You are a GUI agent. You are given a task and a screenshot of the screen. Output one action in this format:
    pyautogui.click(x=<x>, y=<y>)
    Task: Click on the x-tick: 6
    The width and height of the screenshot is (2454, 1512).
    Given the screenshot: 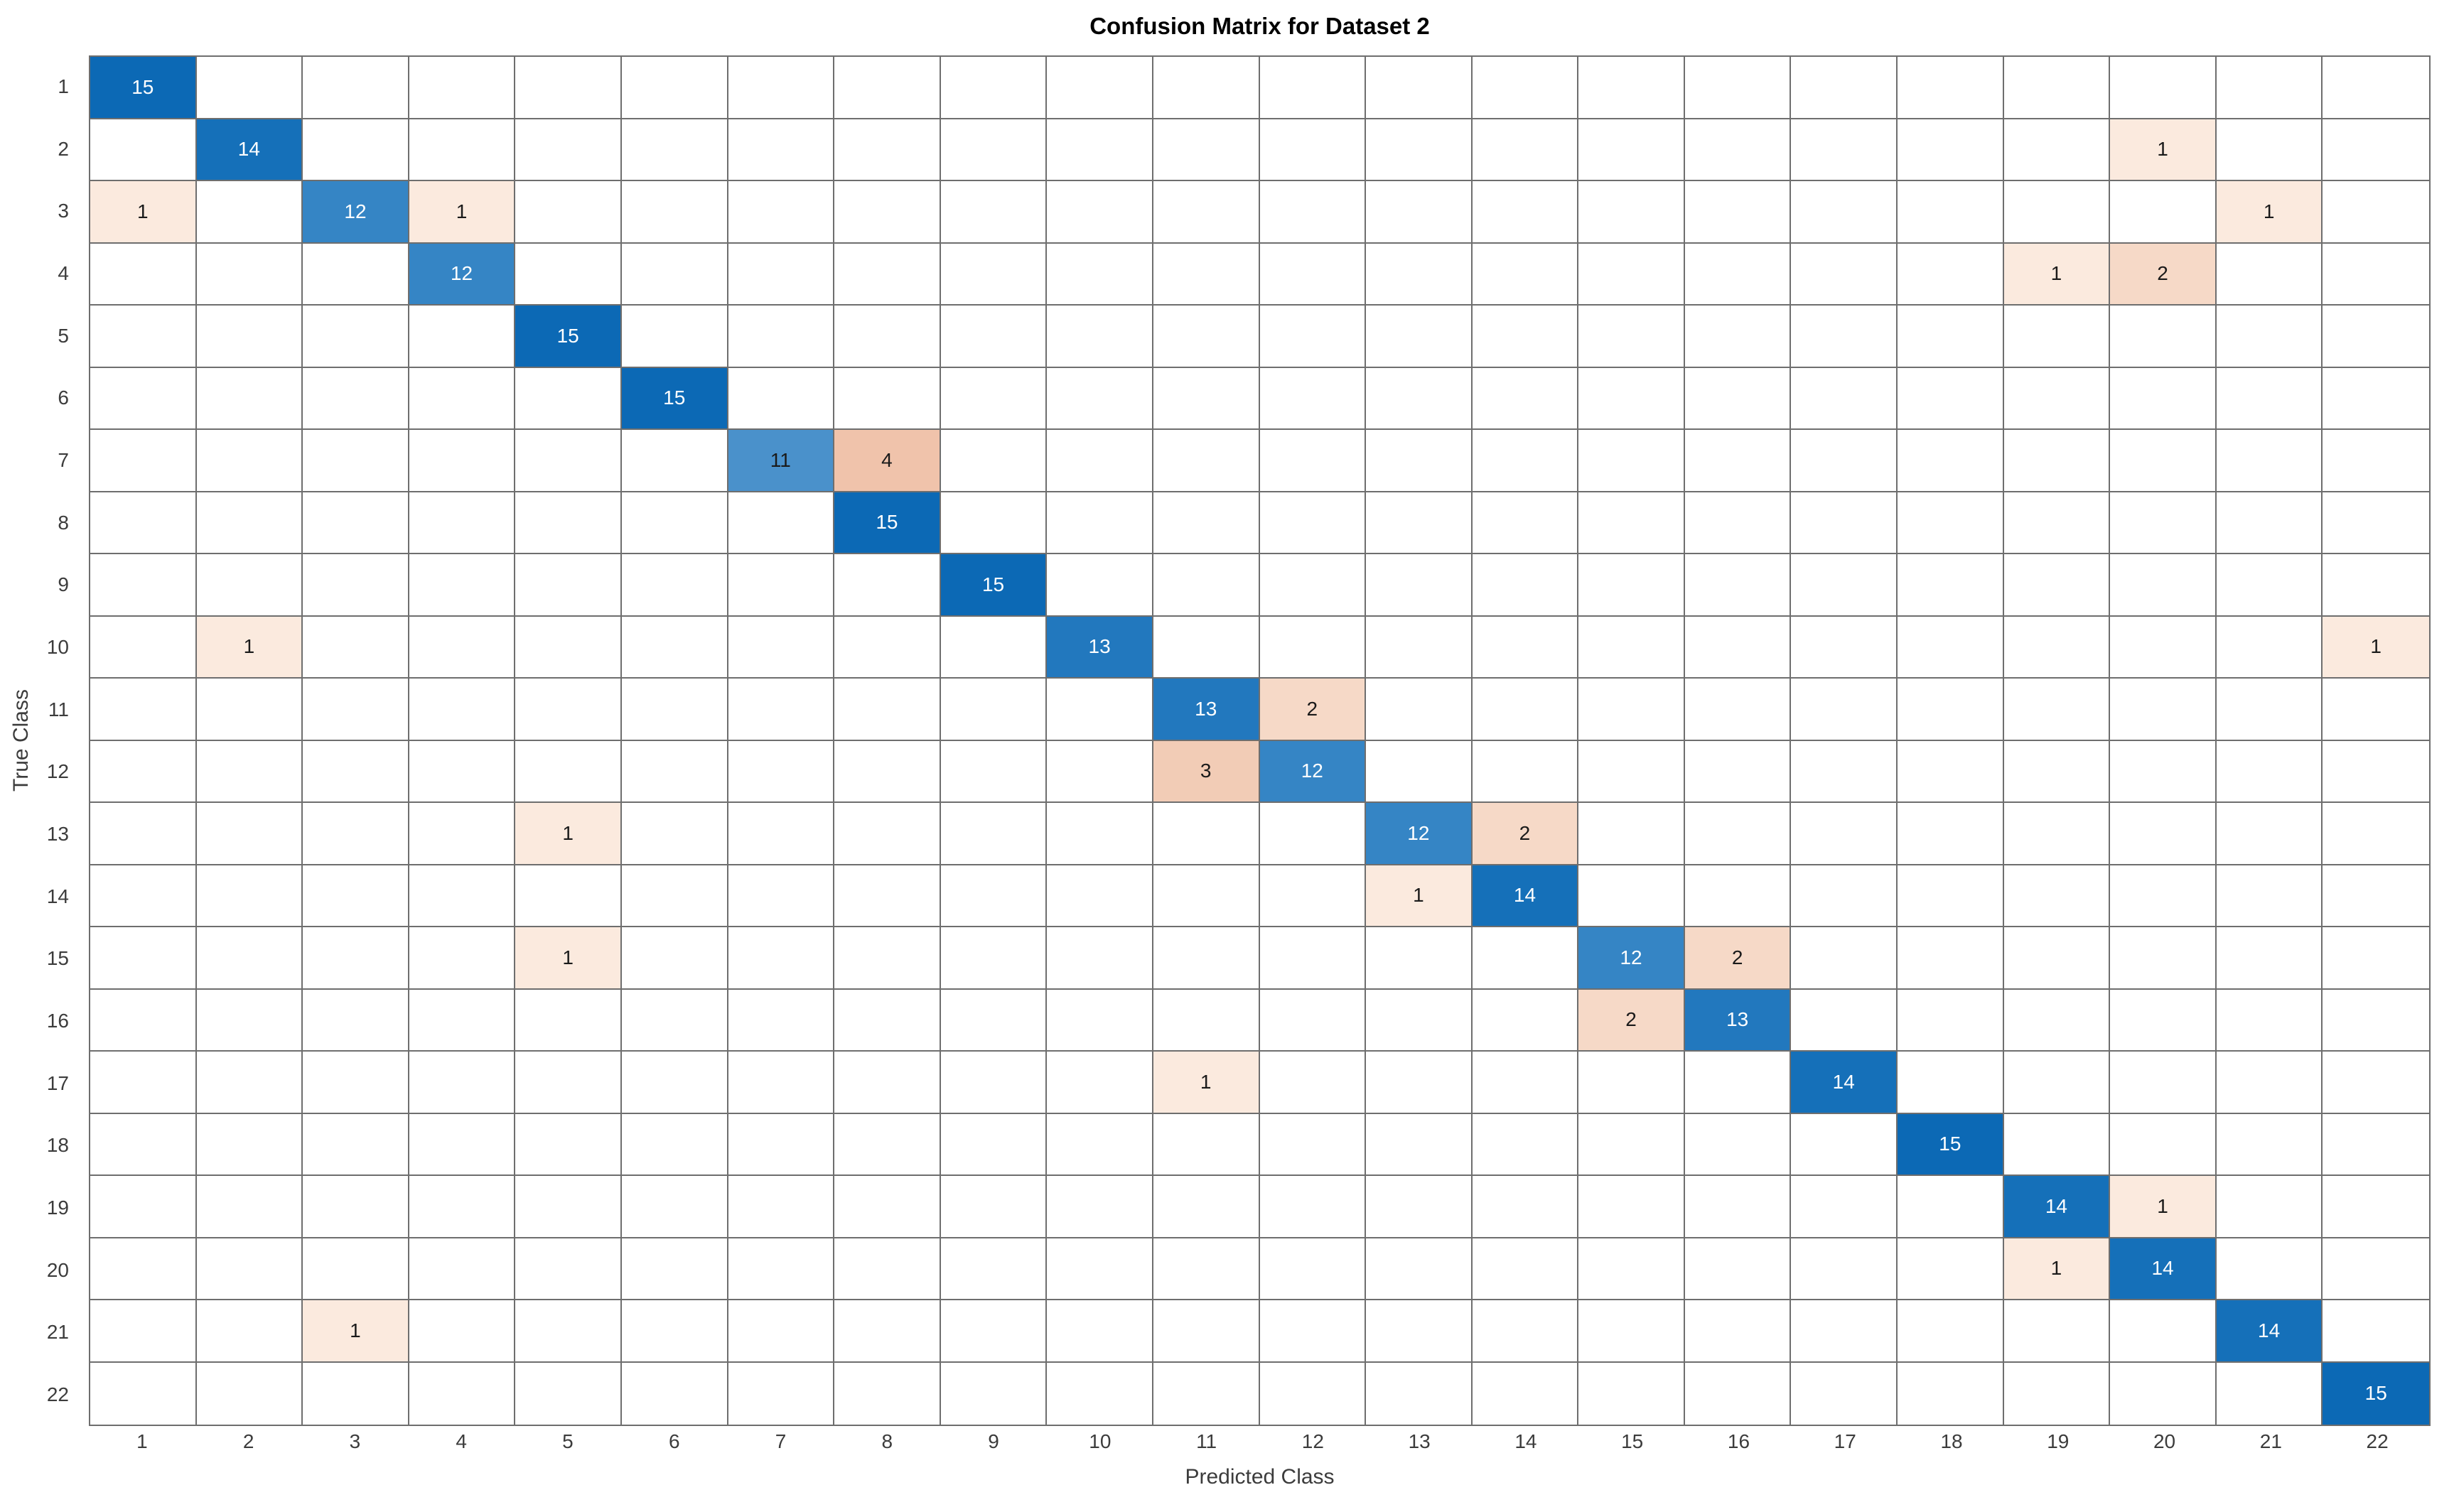 What is the action you would take?
    pyautogui.click(x=674, y=1441)
    